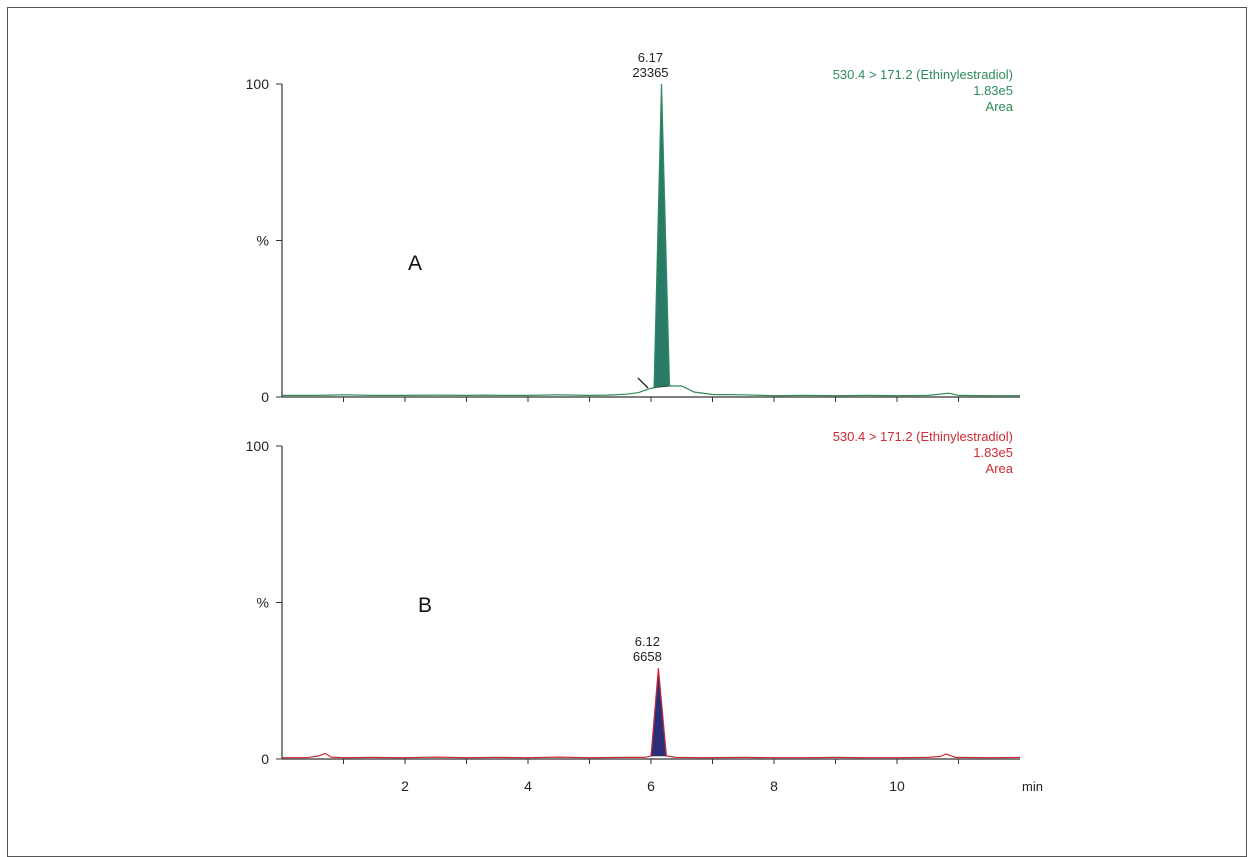 The height and width of the screenshot is (857, 1255). What do you see at coordinates (528, 786) in the screenshot?
I see `x-tick-label: 4` at bounding box center [528, 786].